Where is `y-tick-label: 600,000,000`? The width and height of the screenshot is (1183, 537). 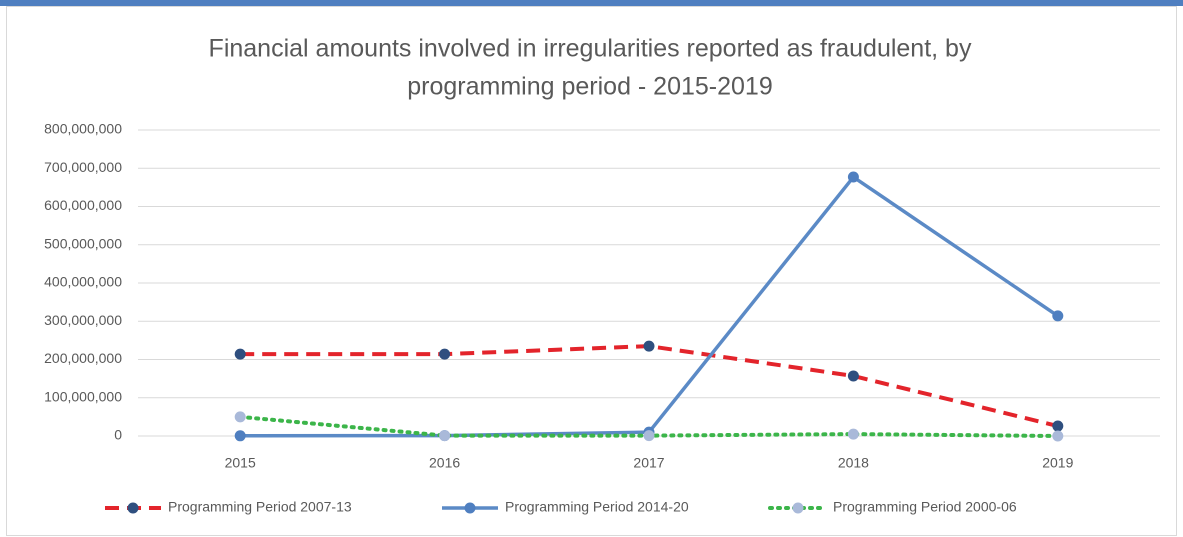 y-tick-label: 600,000,000 is located at coordinates (83, 205).